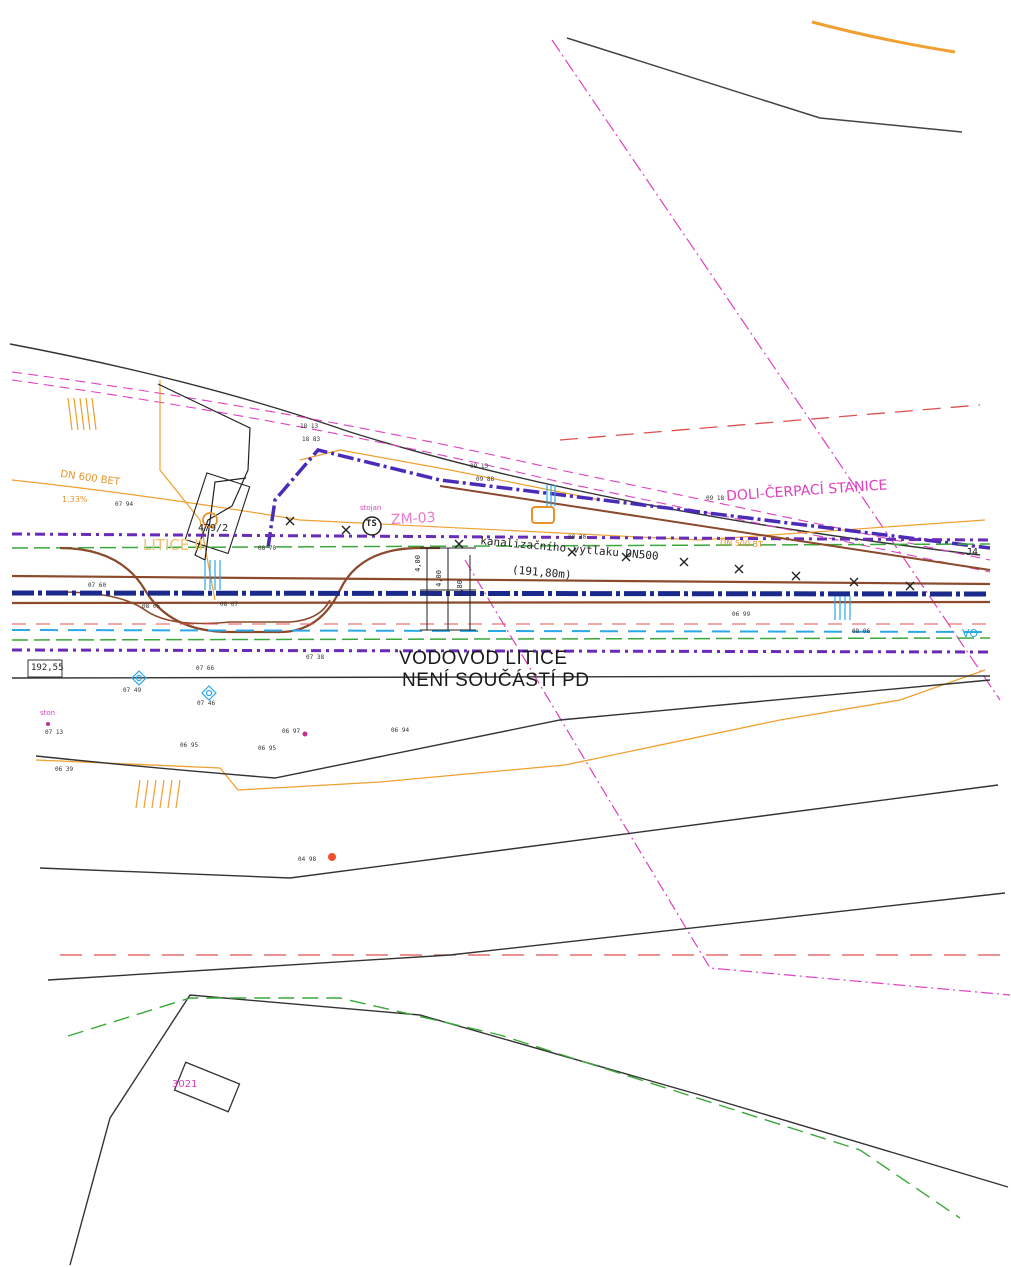 The width and height of the screenshot is (1011, 1267). I want to click on orange-arc-top, so click(883, 37).